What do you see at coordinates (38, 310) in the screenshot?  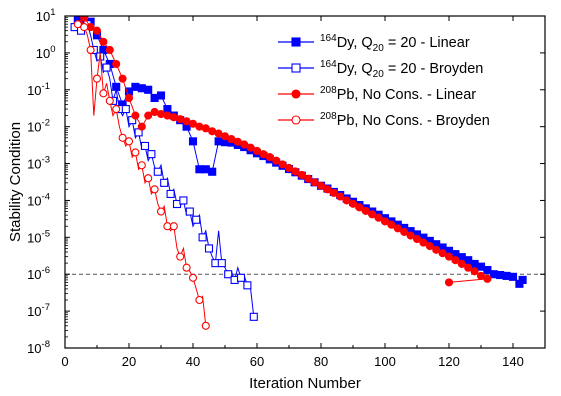 I see `y-tick-label: 10⁻⁷` at bounding box center [38, 310].